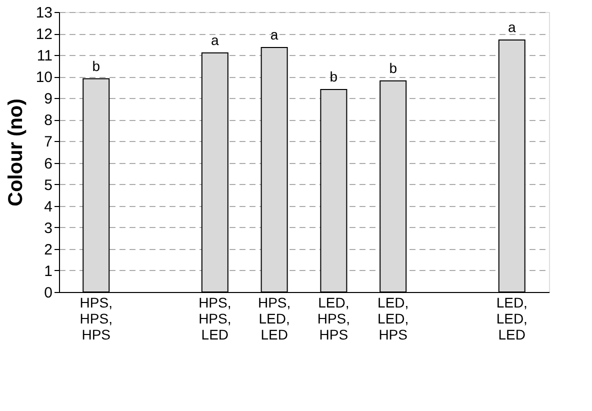 This screenshot has width=592, height=411. I want to click on y-tick-label: 5, so click(48, 185).